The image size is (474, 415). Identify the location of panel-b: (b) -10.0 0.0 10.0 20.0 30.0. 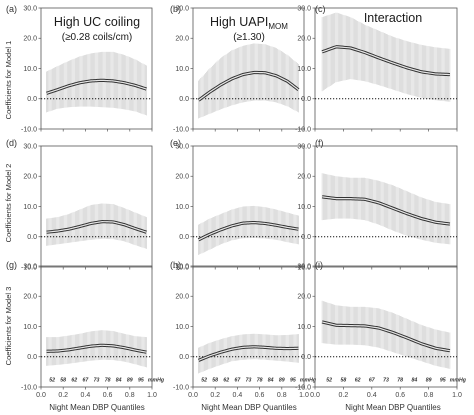
(237, 68).